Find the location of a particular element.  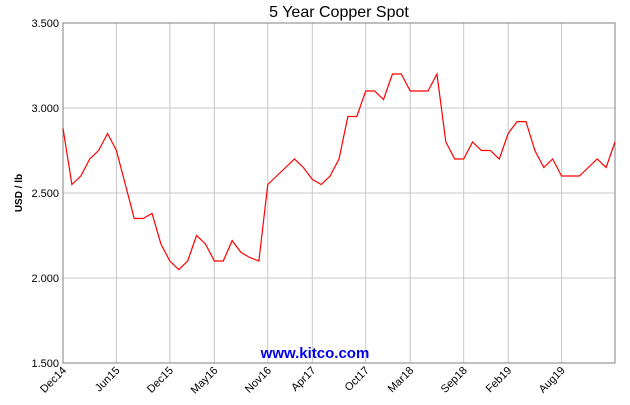

y-tick-label: 2.000 is located at coordinates (45, 279).